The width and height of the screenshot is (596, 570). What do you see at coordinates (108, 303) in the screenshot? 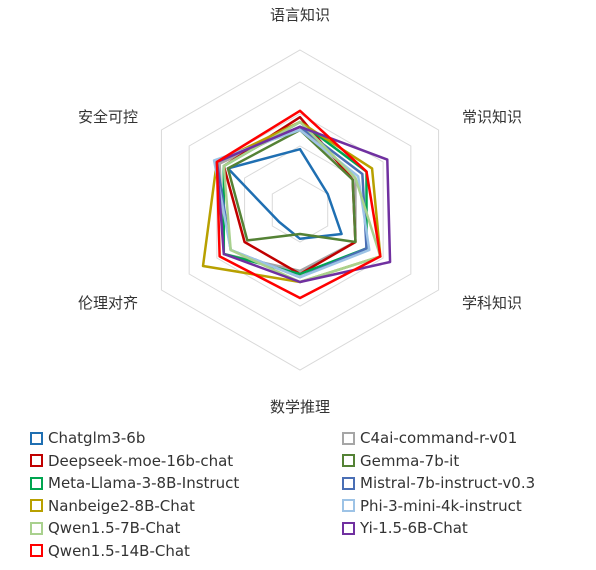
I see `axis-label-4: 伦理对齐` at bounding box center [108, 303].